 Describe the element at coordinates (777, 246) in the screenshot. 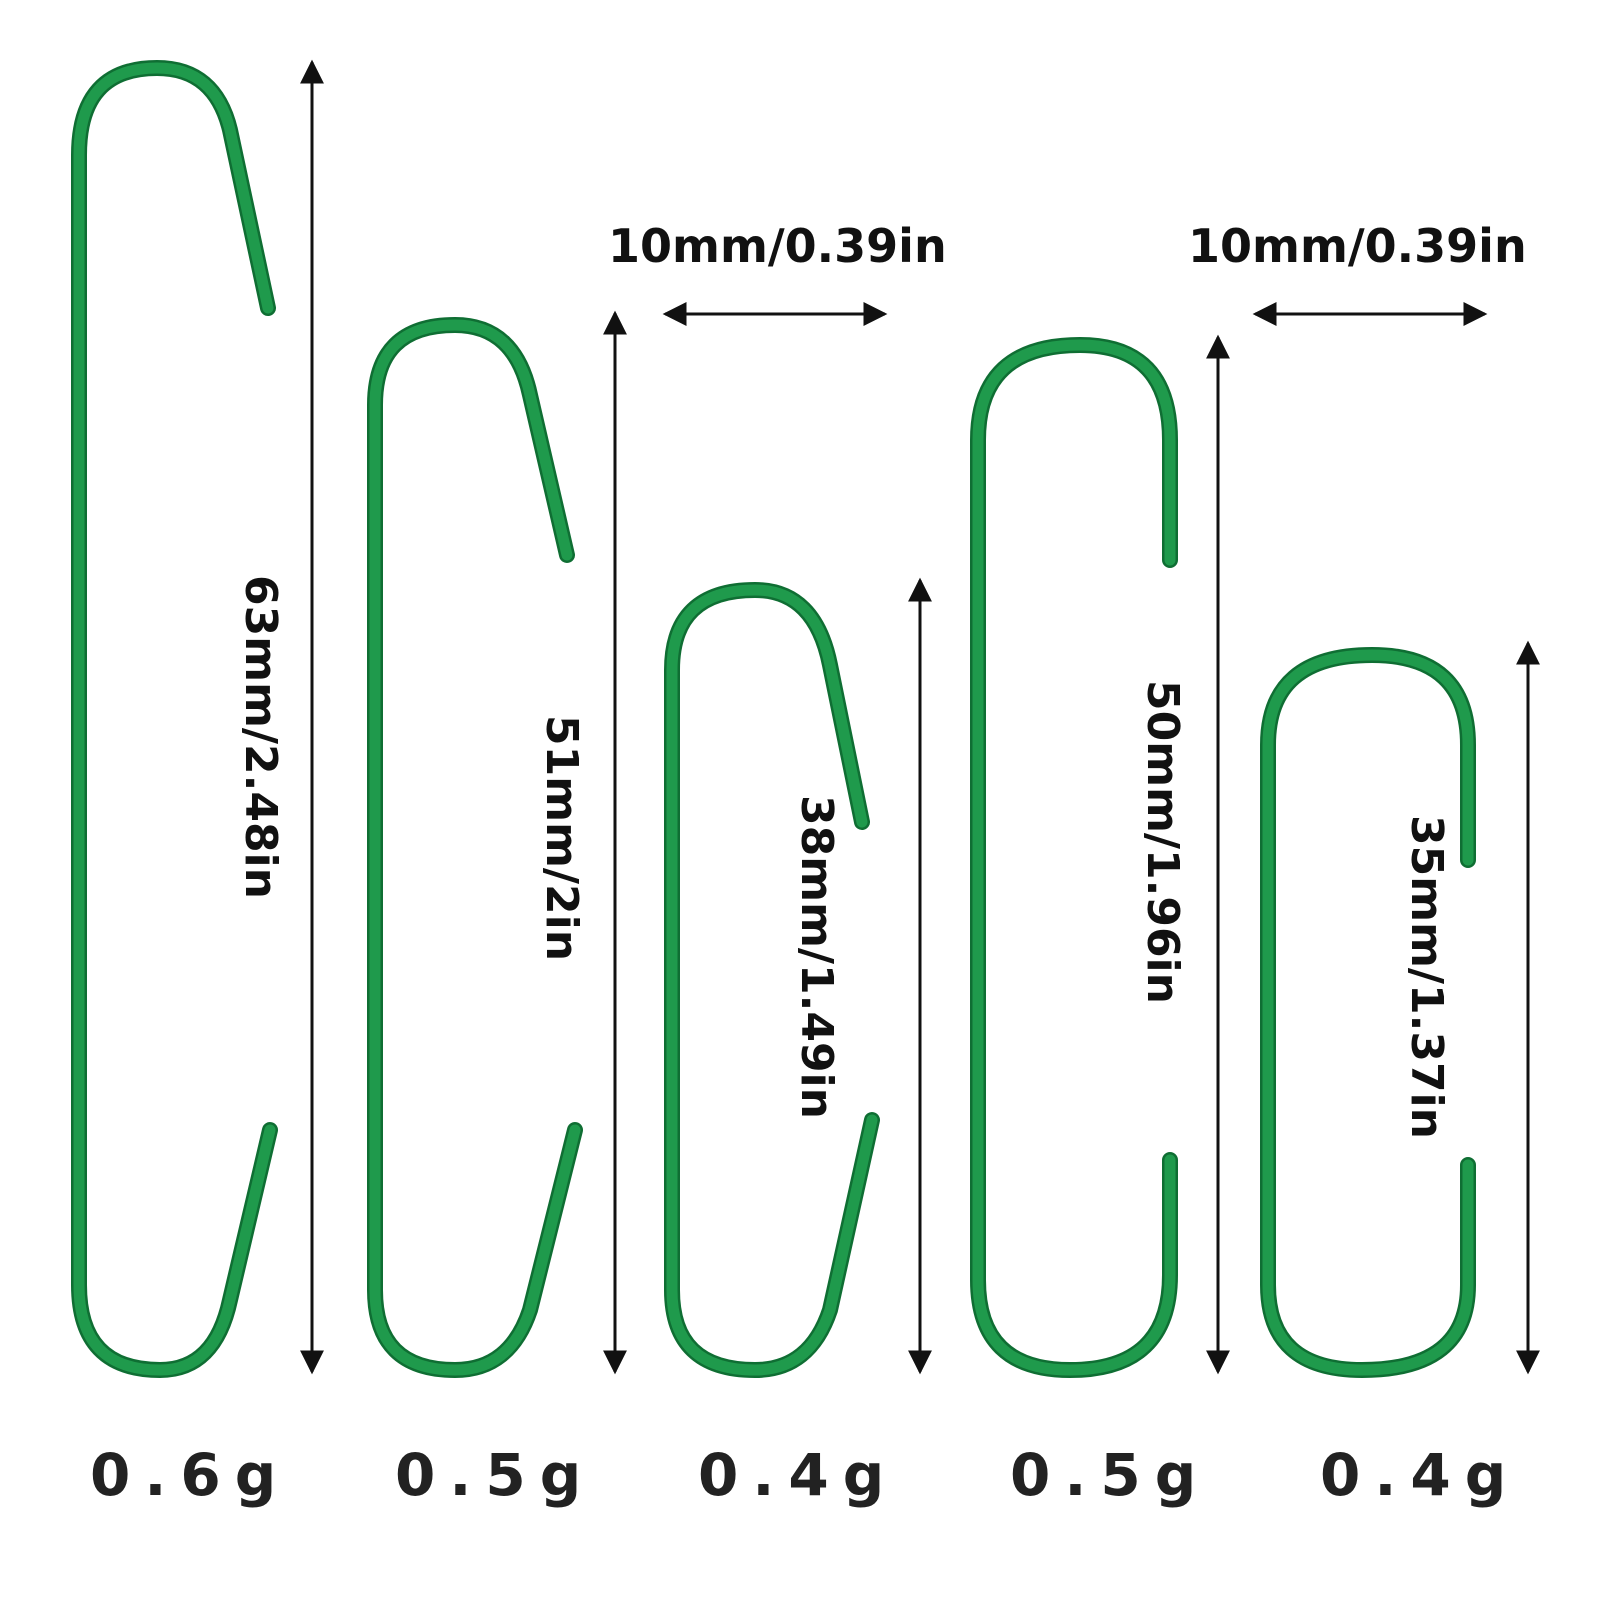

I see `width-label-1: 10mm/0.39in` at that location.